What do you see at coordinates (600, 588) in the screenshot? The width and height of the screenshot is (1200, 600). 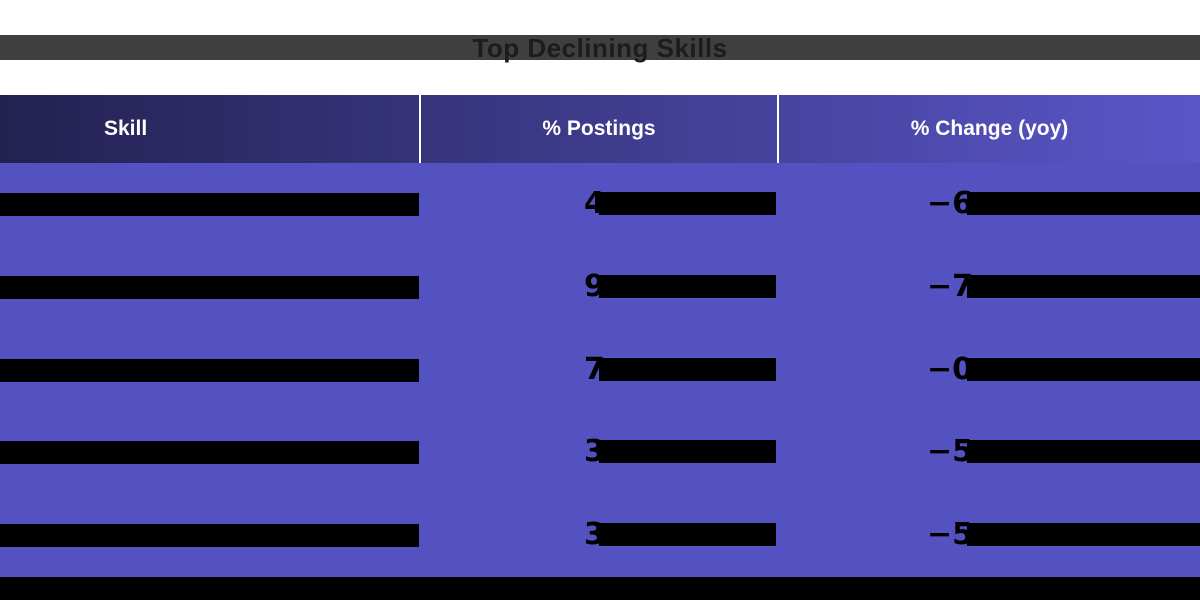 I see `redacted-caption-bar` at bounding box center [600, 588].